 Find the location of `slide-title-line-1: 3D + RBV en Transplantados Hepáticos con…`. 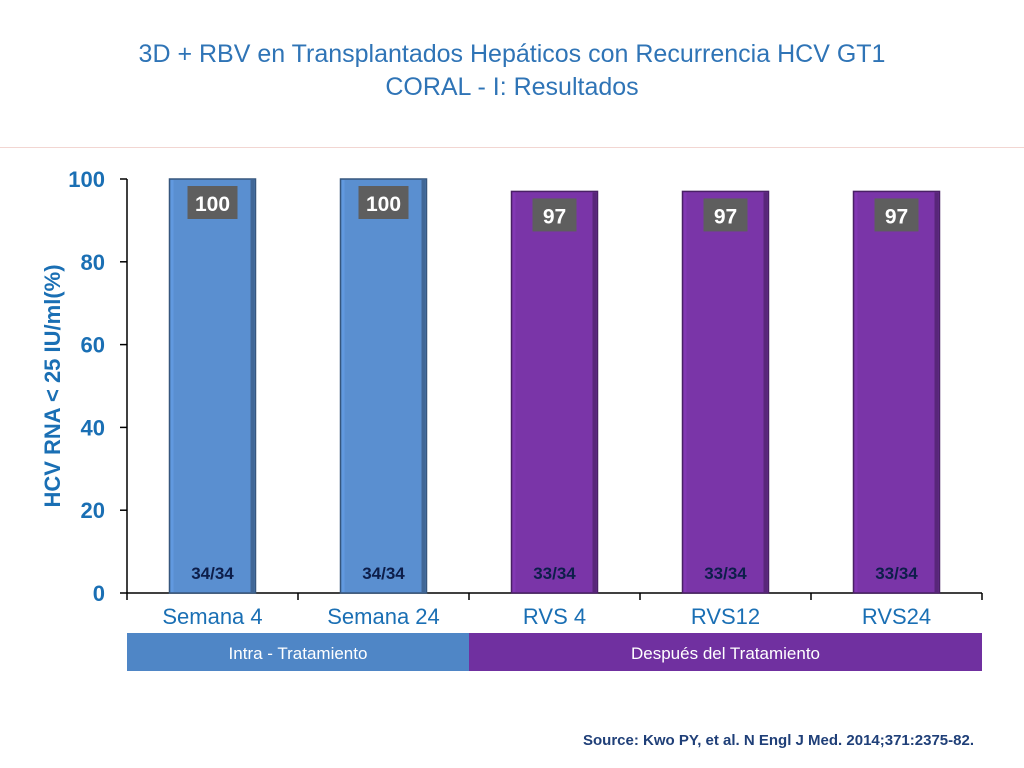

slide-title-line-1: 3D + RBV en Transplantados Hepáticos con… is located at coordinates (512, 54).